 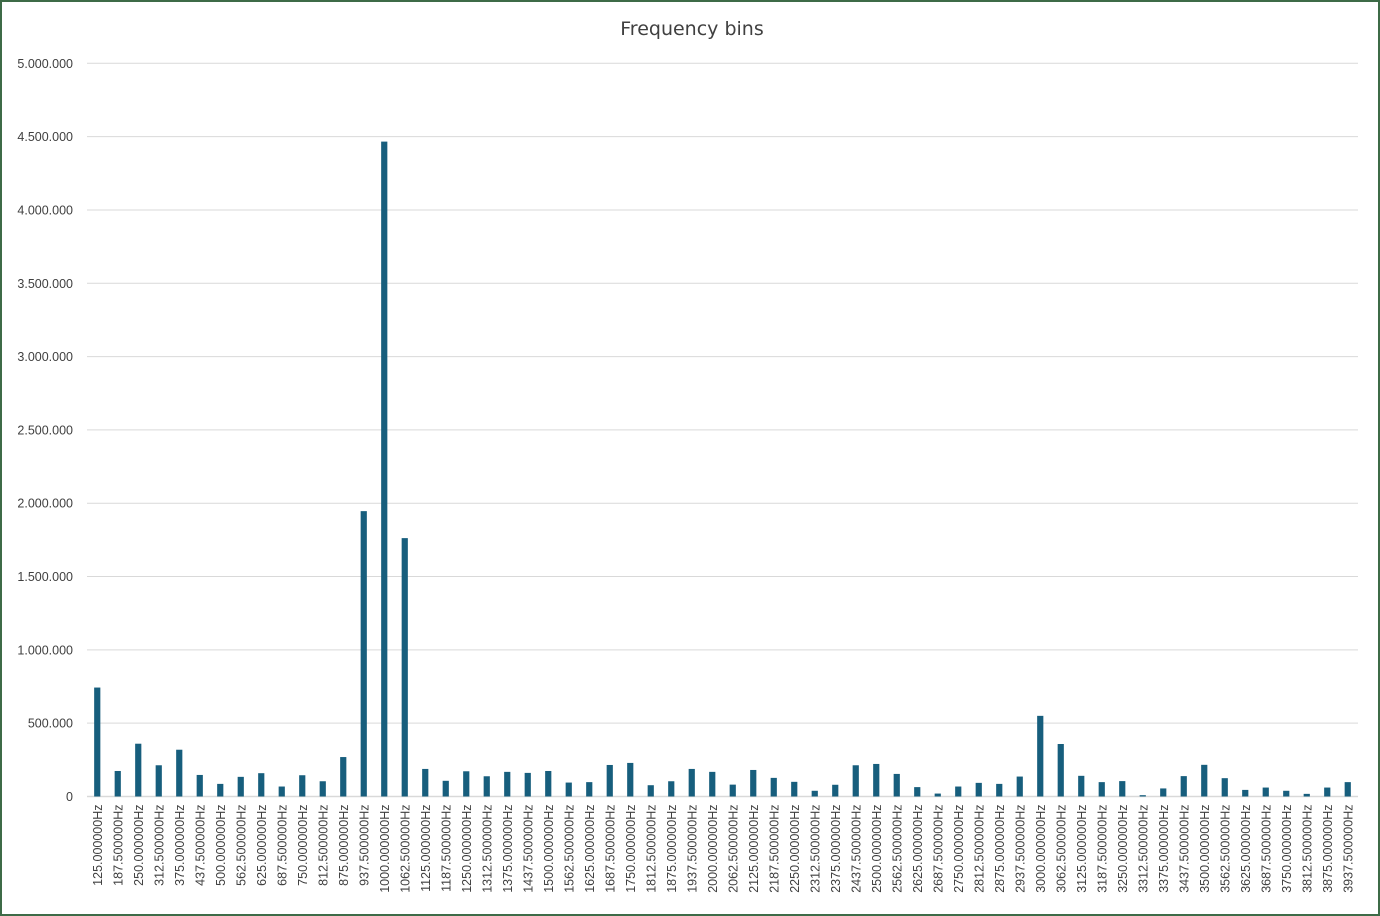 I want to click on x-tick-label: 1125.000000Hz, so click(x=426, y=848).